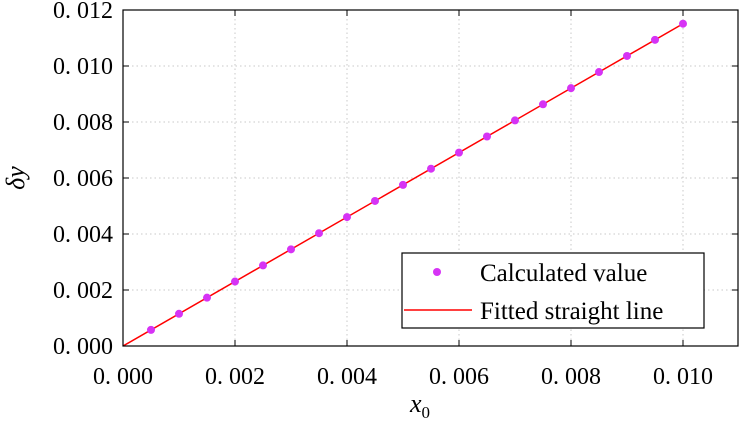 This screenshot has width=741, height=426. What do you see at coordinates (83, 235) in the screenshot?
I see `y-tick-label: 0. 004` at bounding box center [83, 235].